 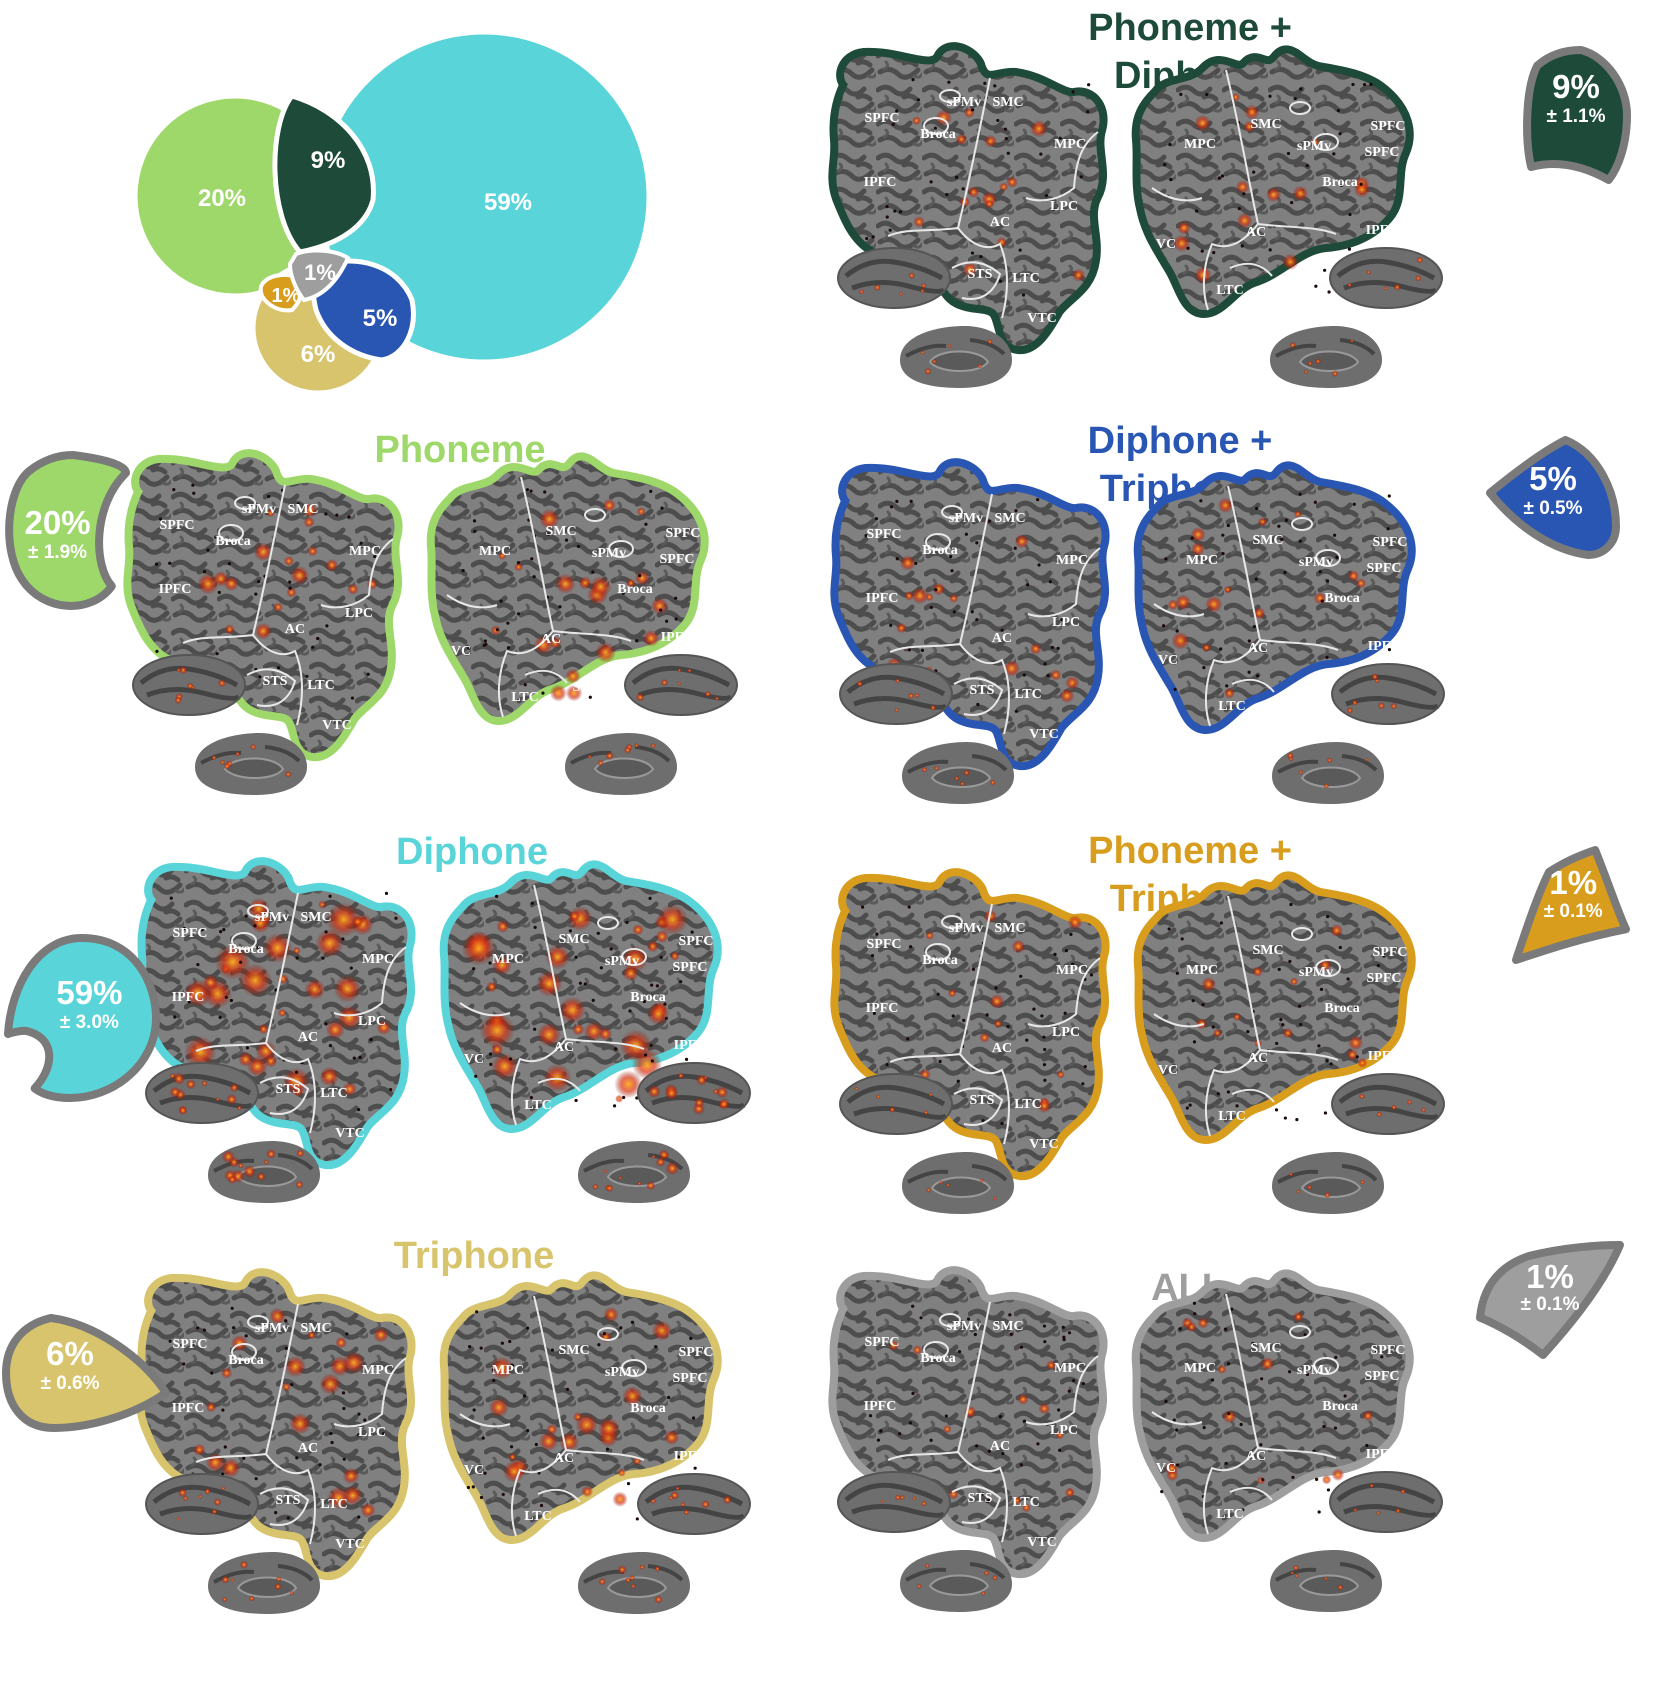 What do you see at coordinates (320, 272) in the screenshot?
I see `venn-label-all: 1%` at bounding box center [320, 272].